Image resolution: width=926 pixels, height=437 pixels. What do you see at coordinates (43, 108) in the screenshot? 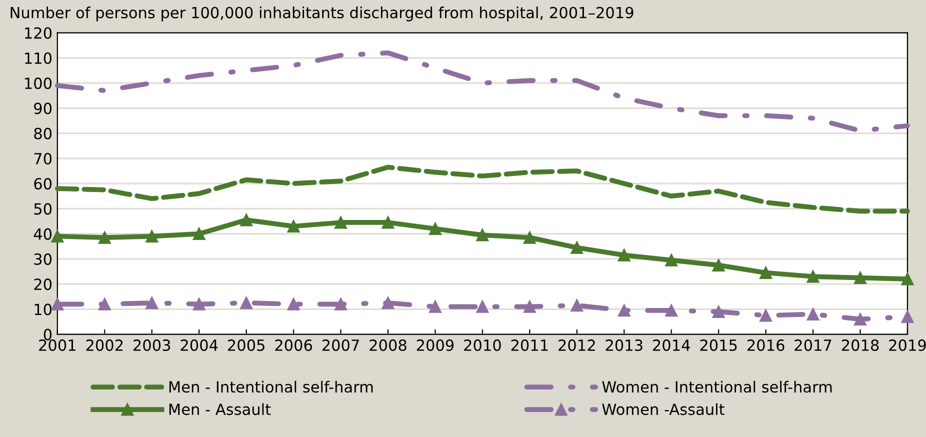
I see `y-tick-label: 90` at bounding box center [43, 108].